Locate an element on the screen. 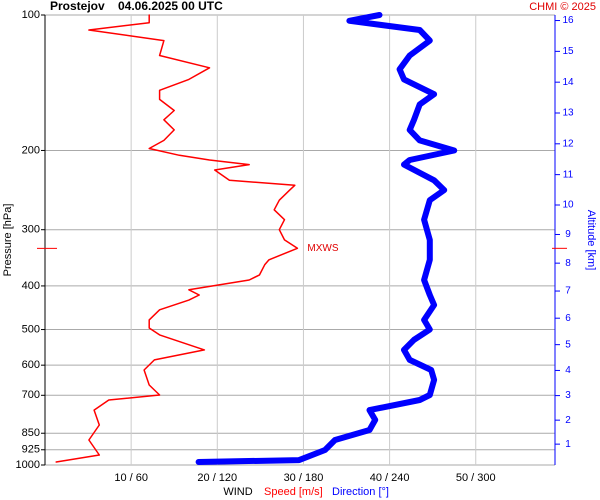 Image resolution: width=600 pixels, height=500 pixels. annotation: MXWS is located at coordinates (322, 248).